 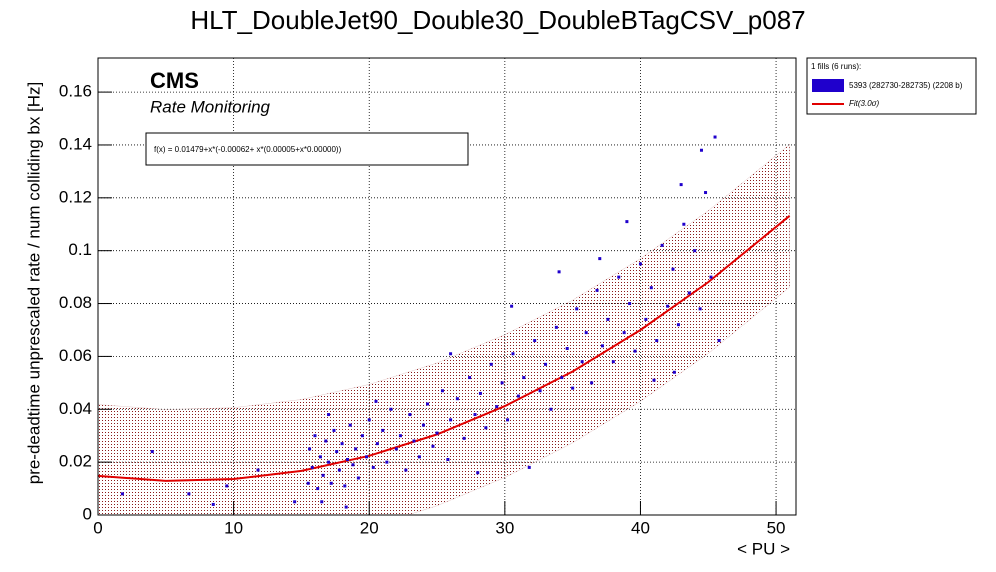 What do you see at coordinates (87, 513) in the screenshot?
I see `y-tick-label: 0` at bounding box center [87, 513].